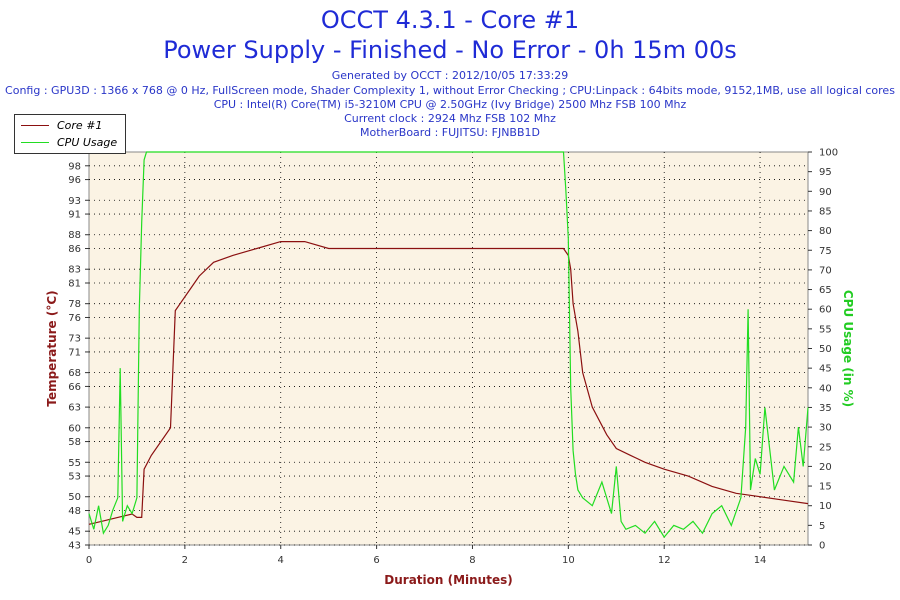 The width and height of the screenshot is (900, 600). I want to click on legend-item-cpu: CPU Usage, so click(69, 142).